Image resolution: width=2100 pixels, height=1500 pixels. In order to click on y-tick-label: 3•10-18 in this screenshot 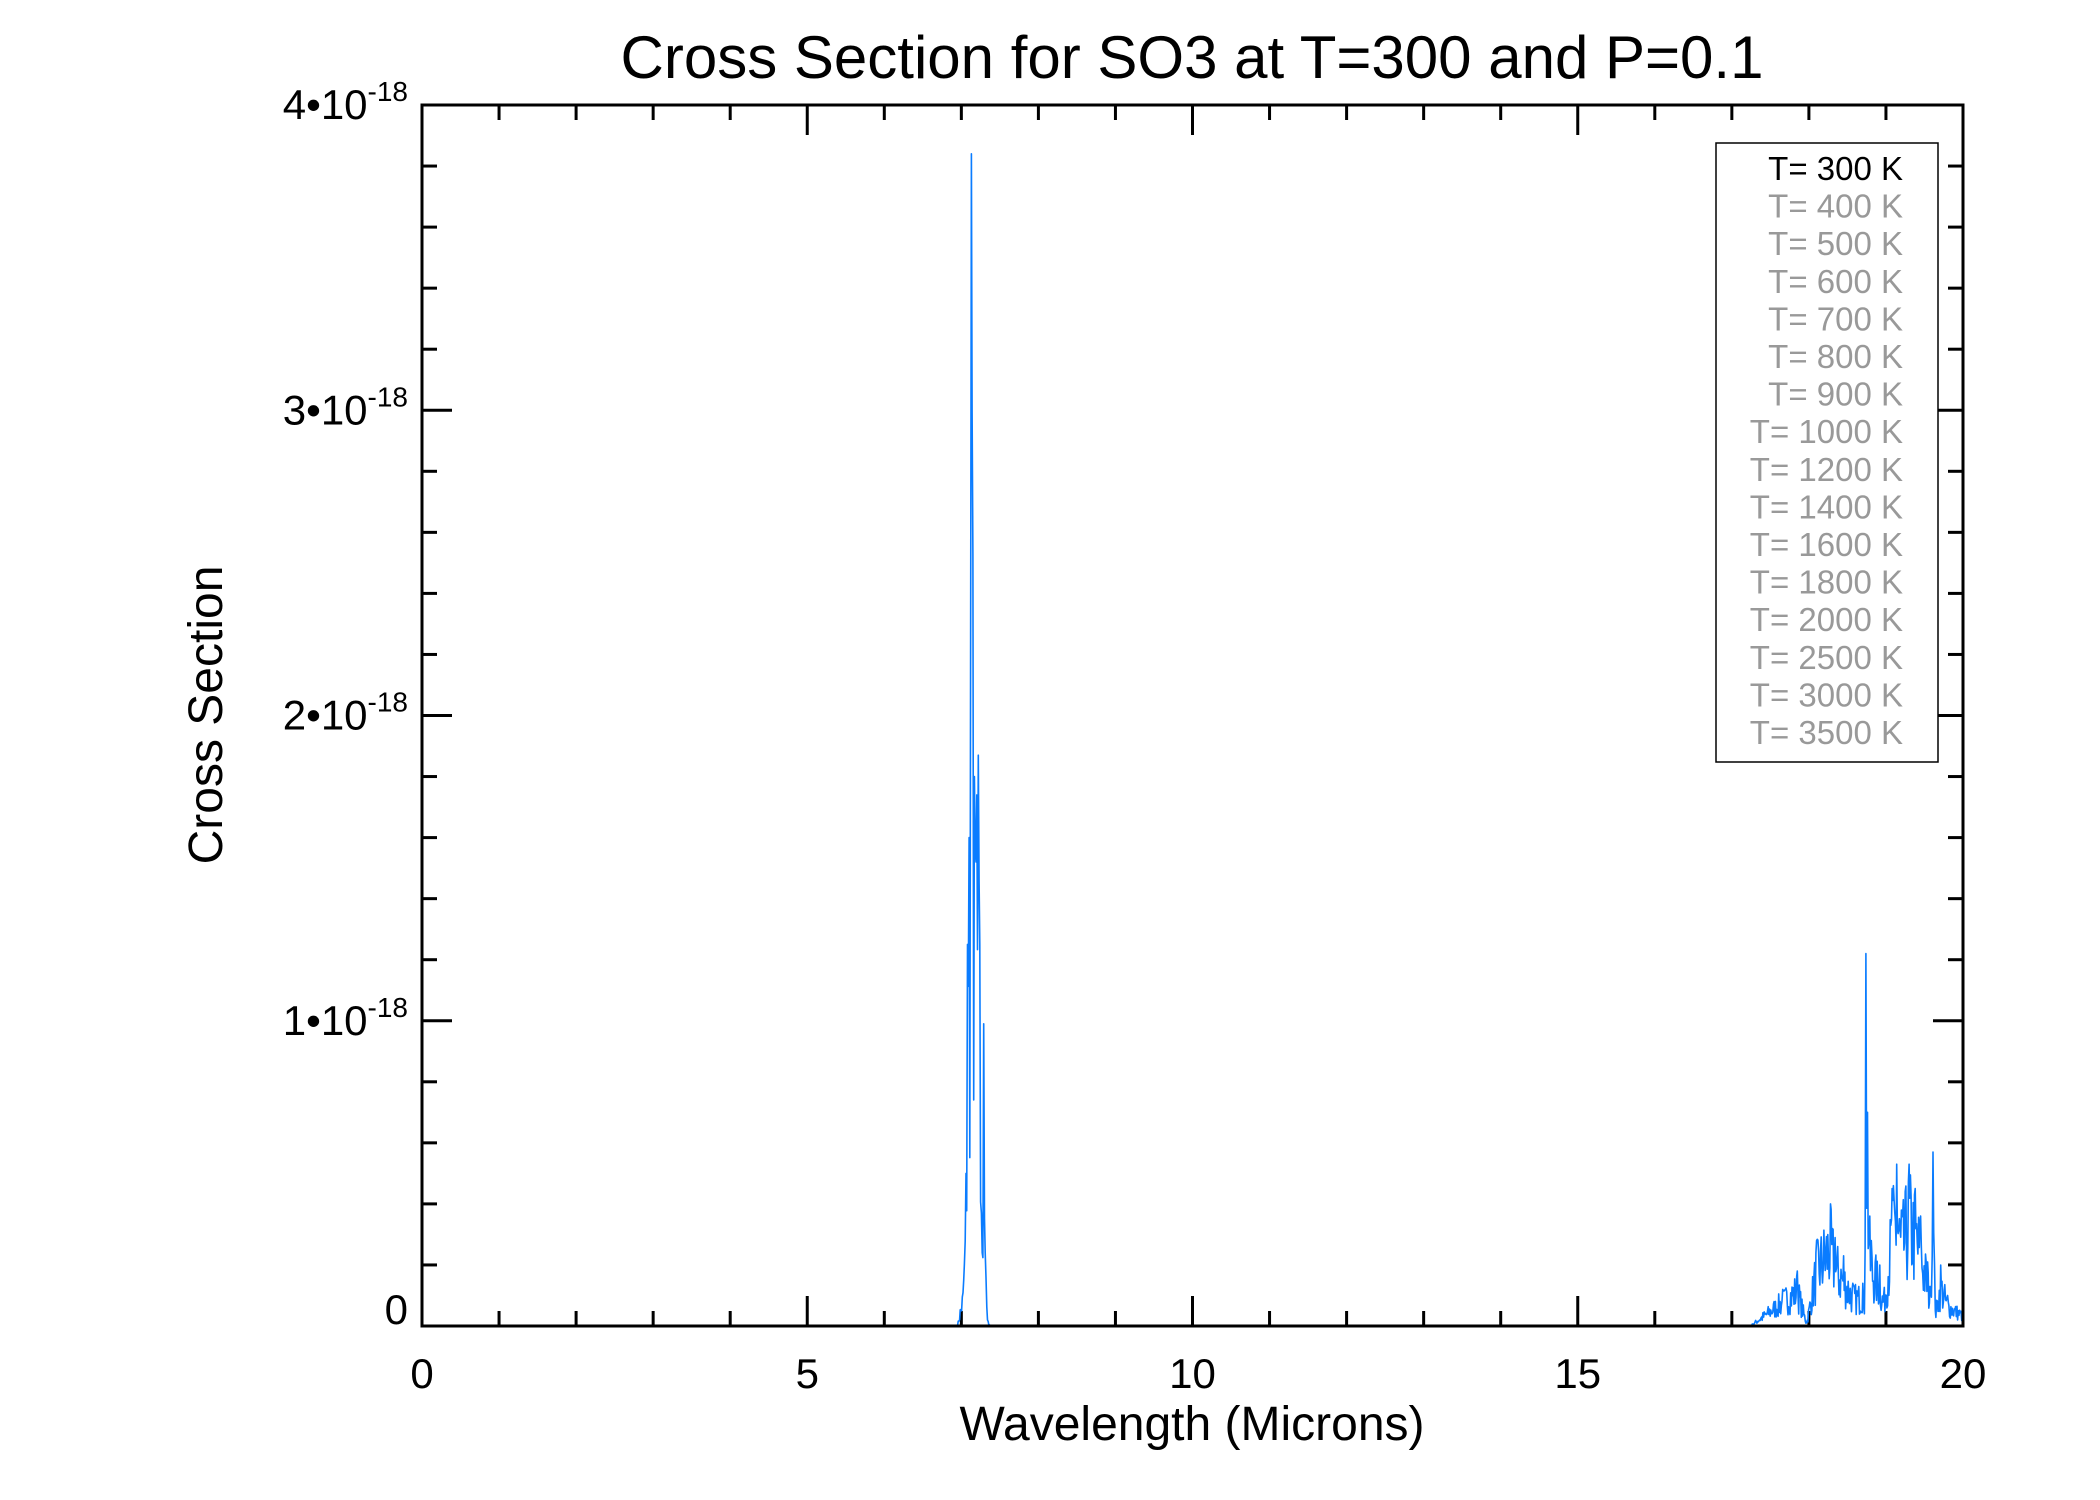, I will do `click(345, 407)`.